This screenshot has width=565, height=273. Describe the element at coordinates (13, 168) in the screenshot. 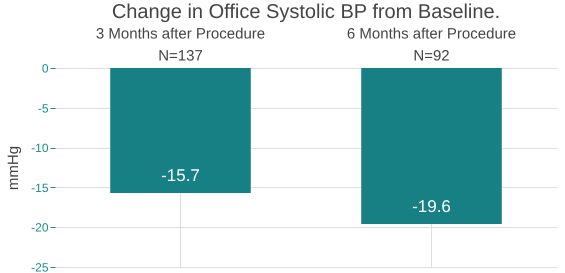

I see `y-axis-title: mmHg` at that location.